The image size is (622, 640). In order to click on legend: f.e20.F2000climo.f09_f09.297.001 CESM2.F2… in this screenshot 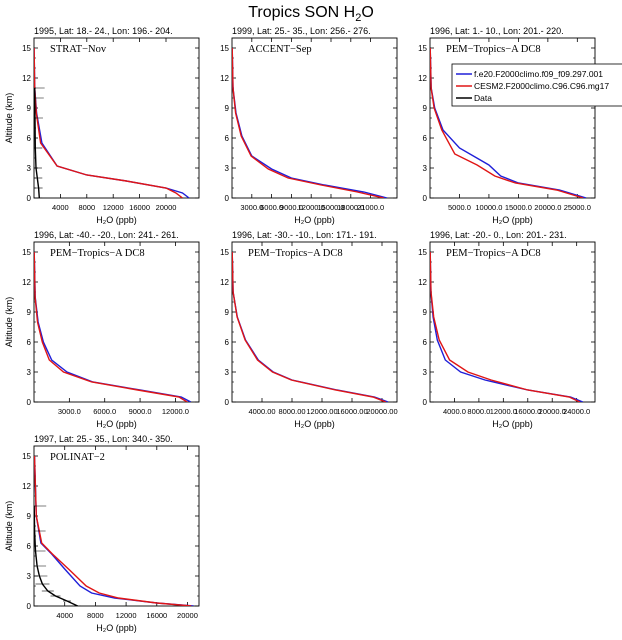, I will do `click(536, 85)`.